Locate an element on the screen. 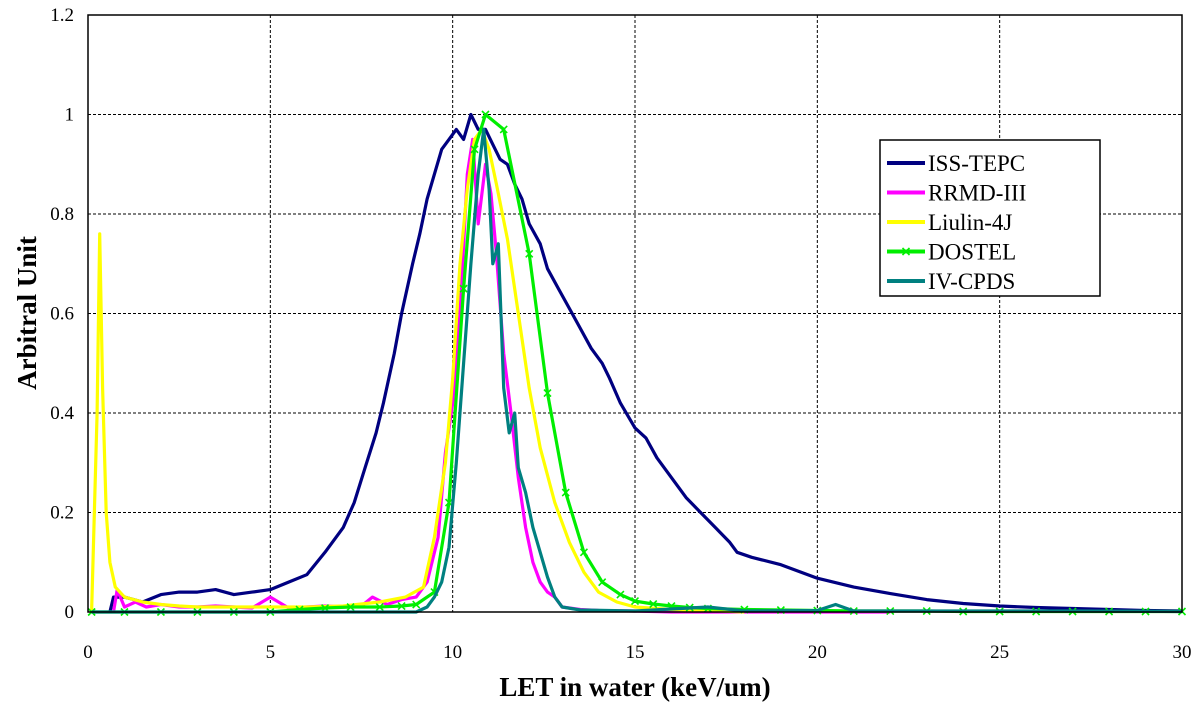  legend-item: Liulin-4J is located at coordinates (949, 222).